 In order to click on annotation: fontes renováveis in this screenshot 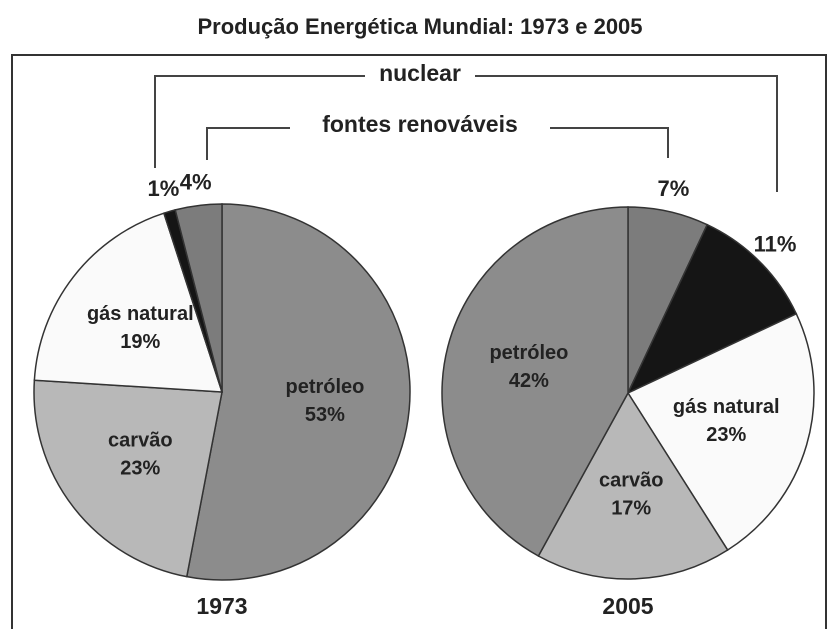, I will do `click(420, 124)`.